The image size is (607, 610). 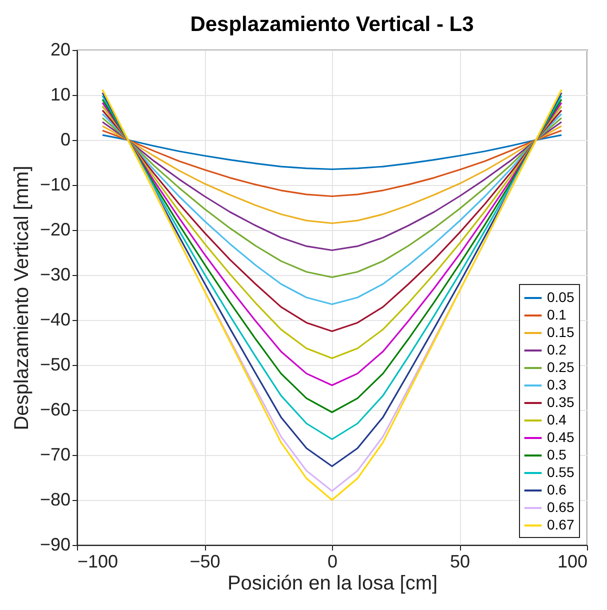 I want to click on legend-label: 0.3, so click(x=557, y=384).